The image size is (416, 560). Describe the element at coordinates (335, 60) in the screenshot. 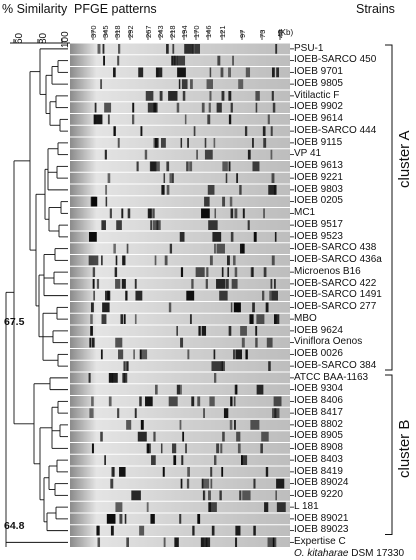

I see `strain-label: IOEB-SARCO 450` at that location.